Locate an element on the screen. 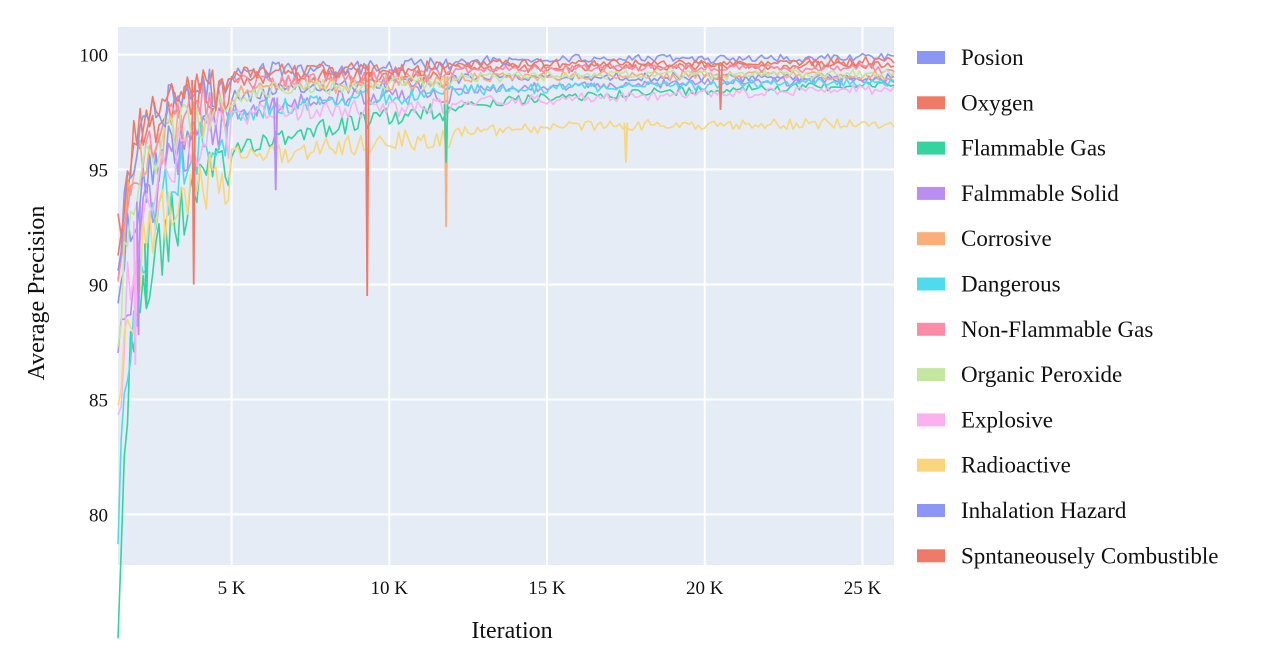  legend-item: Flammable Gas is located at coordinates (1011, 148).